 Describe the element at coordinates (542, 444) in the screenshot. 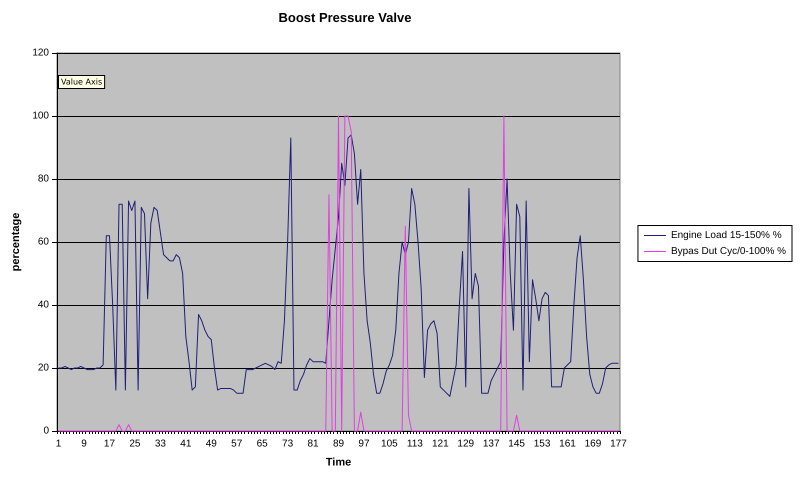

I see `x-tick-label: 153` at that location.